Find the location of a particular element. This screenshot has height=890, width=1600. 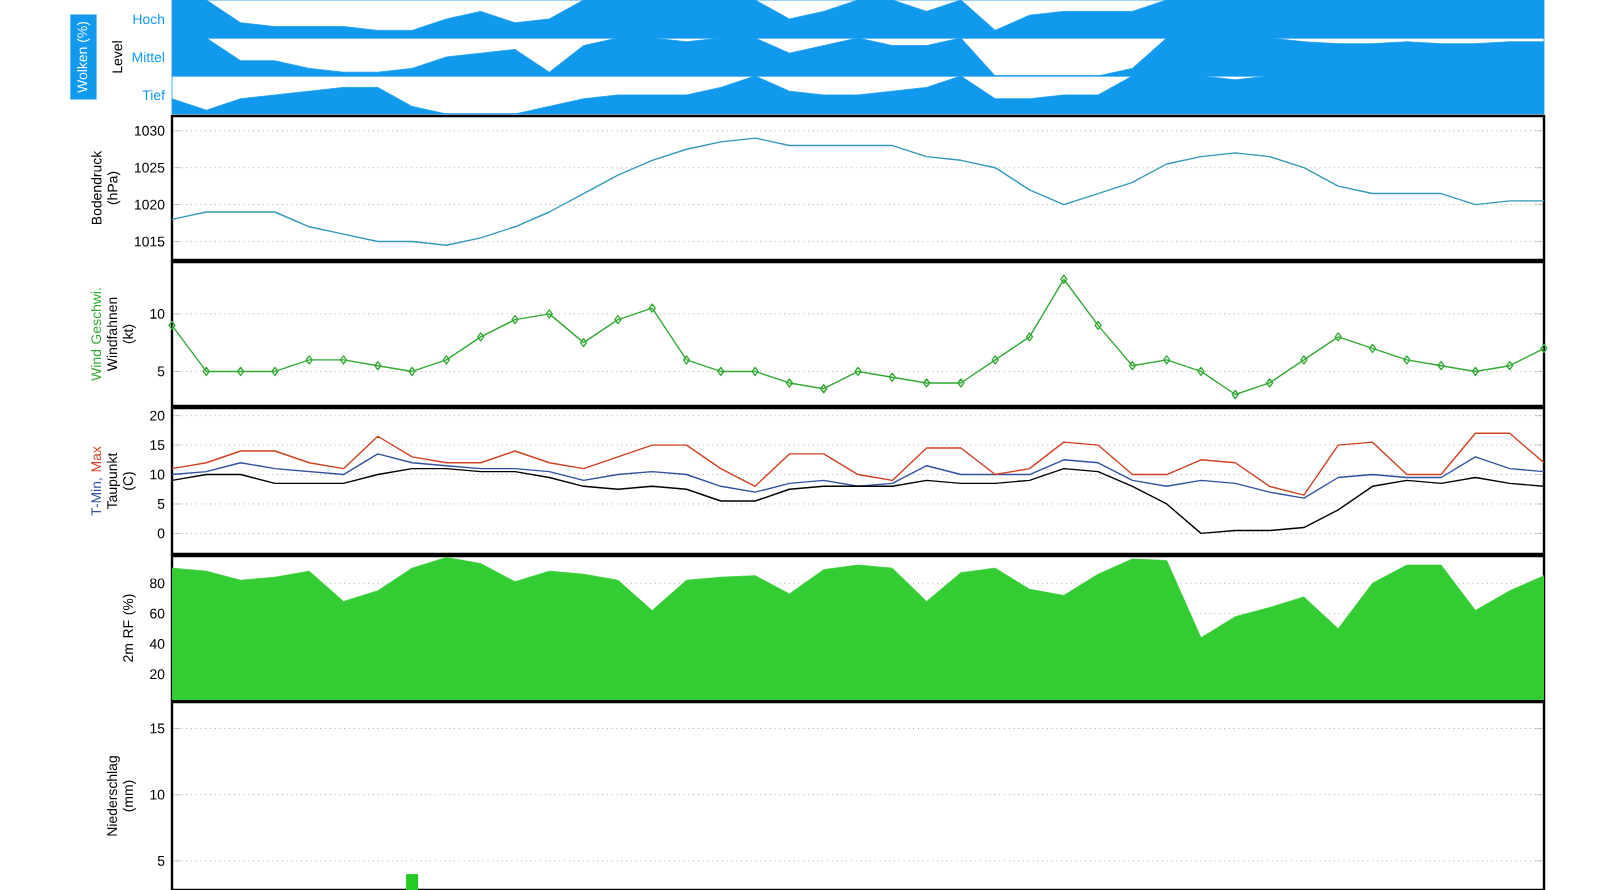

line-series is located at coordinates (858, 464).